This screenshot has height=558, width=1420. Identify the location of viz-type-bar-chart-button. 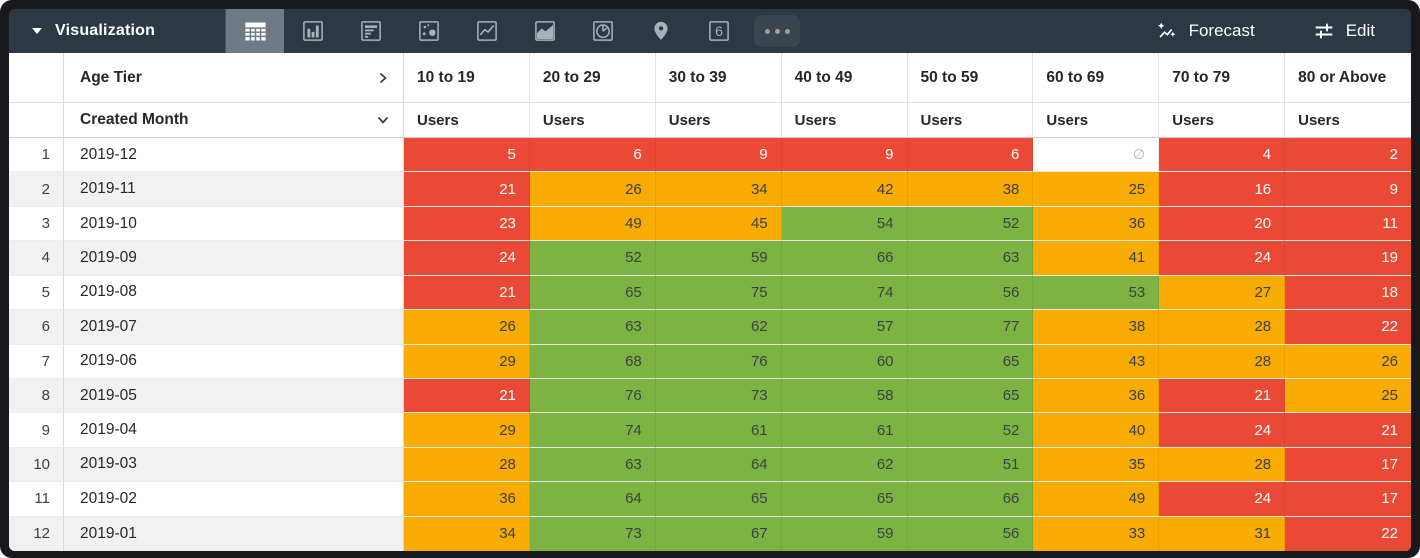
(371, 31).